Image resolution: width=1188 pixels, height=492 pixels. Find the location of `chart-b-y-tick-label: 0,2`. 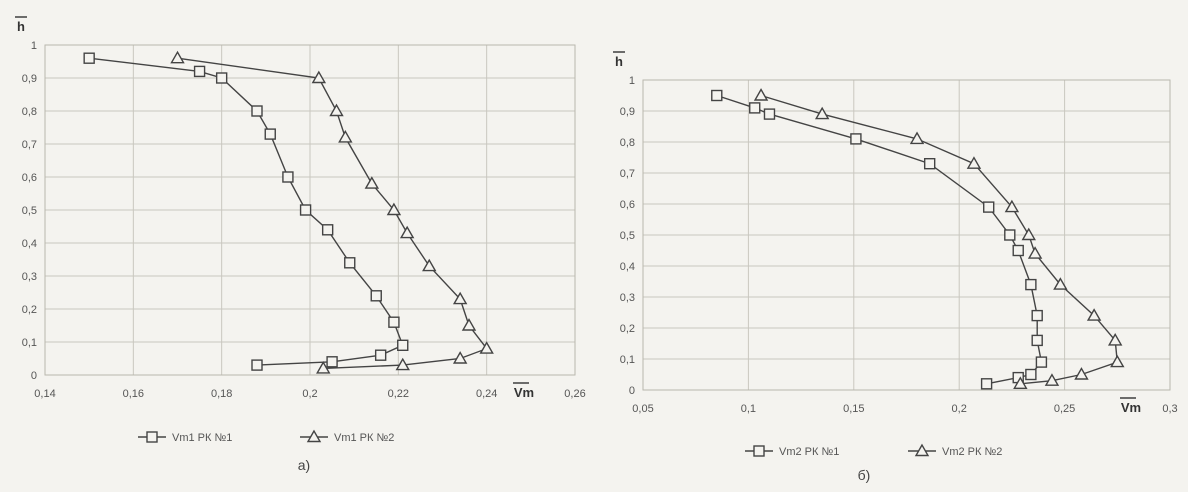

chart-b-y-tick-label: 0,2 is located at coordinates (627, 329).